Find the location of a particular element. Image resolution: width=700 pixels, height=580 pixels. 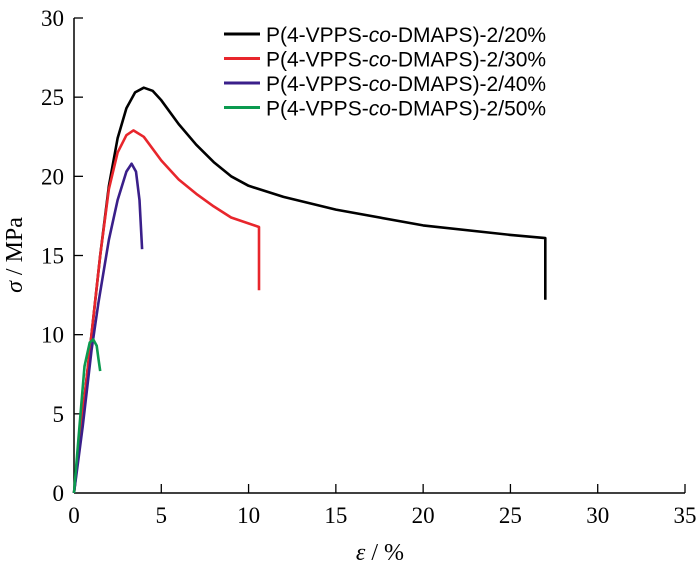

y-tick-label: 0 is located at coordinates (59, 493).